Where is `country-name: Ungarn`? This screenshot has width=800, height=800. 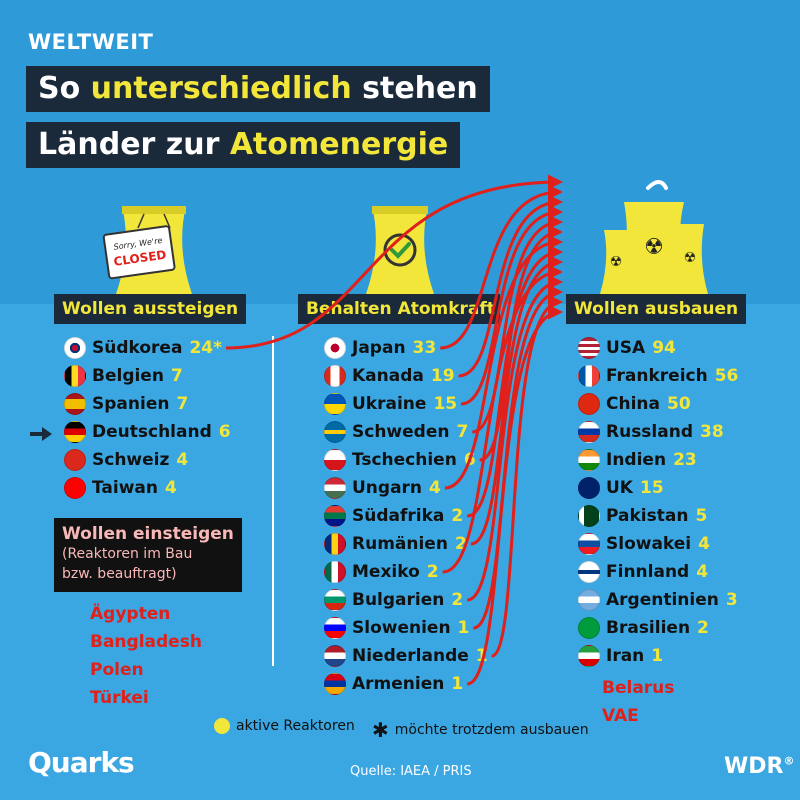 country-name: Ungarn is located at coordinates (387, 488).